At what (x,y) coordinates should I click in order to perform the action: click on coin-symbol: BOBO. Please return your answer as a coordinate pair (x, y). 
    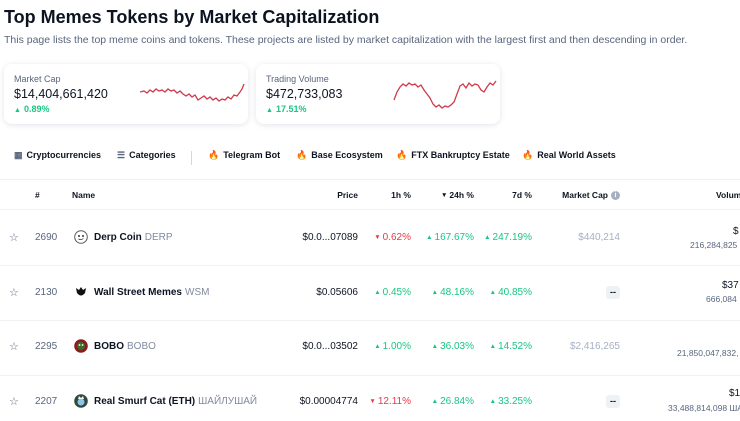
    Looking at the image, I should click on (141, 346).